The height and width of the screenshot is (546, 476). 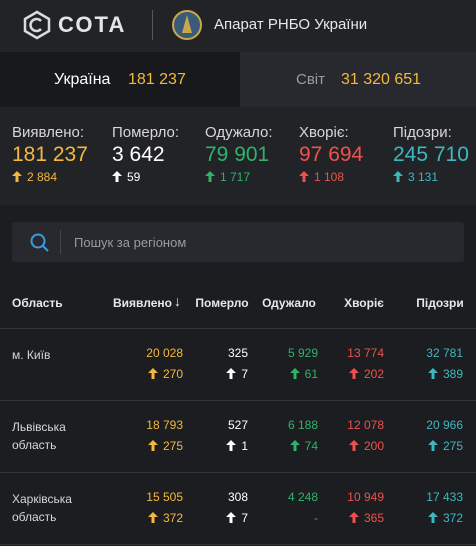 I want to click on stat-label: Одужало:, so click(x=239, y=132).